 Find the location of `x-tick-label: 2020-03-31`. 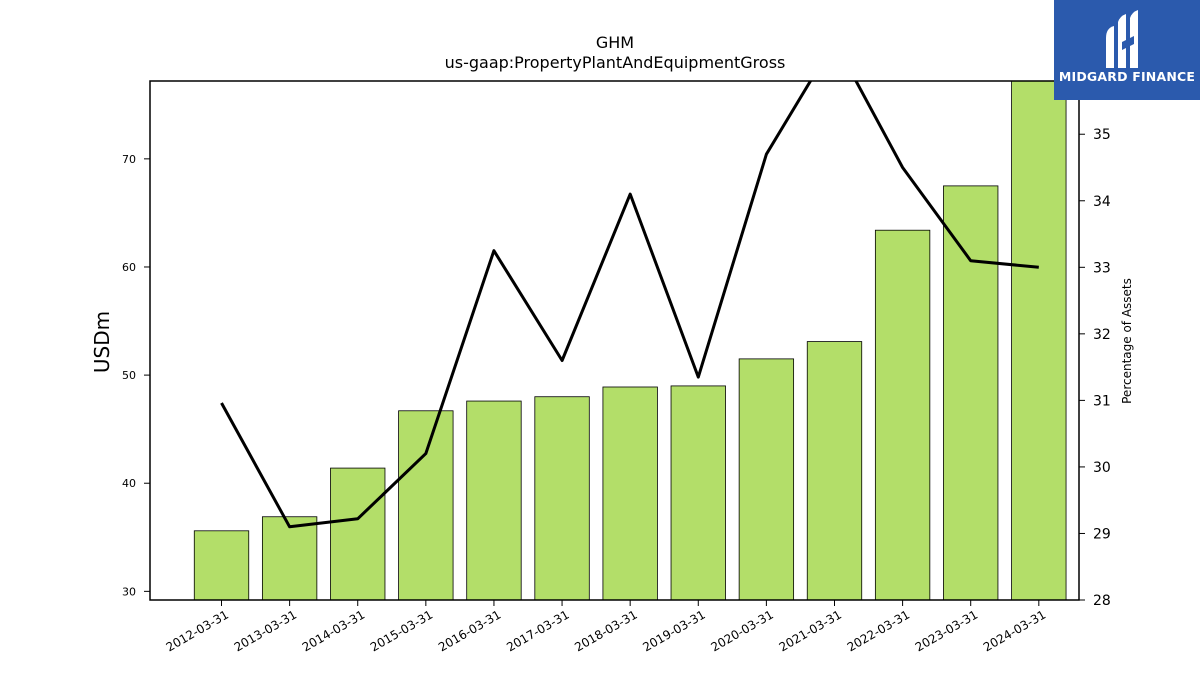

x-tick-label: 2020-03-31 is located at coordinates (741, 630).